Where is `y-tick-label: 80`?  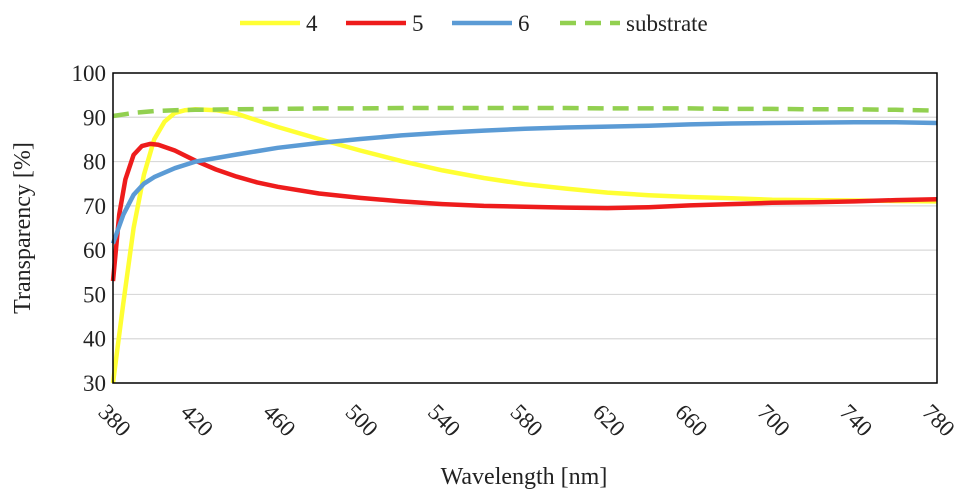 y-tick-label: 80 is located at coordinates (94, 162).